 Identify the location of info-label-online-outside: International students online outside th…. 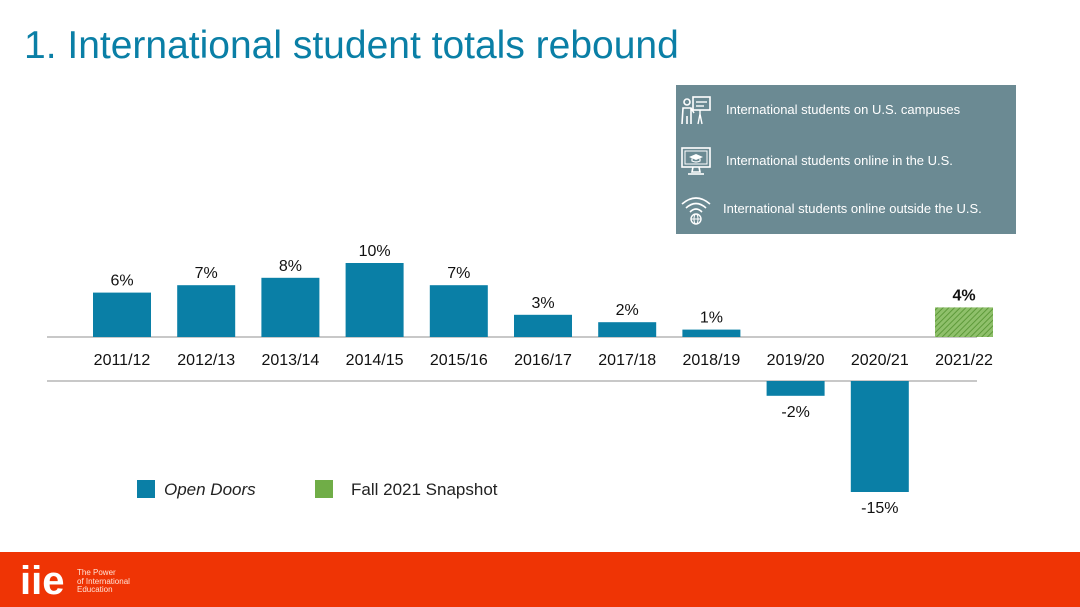
(852, 208).